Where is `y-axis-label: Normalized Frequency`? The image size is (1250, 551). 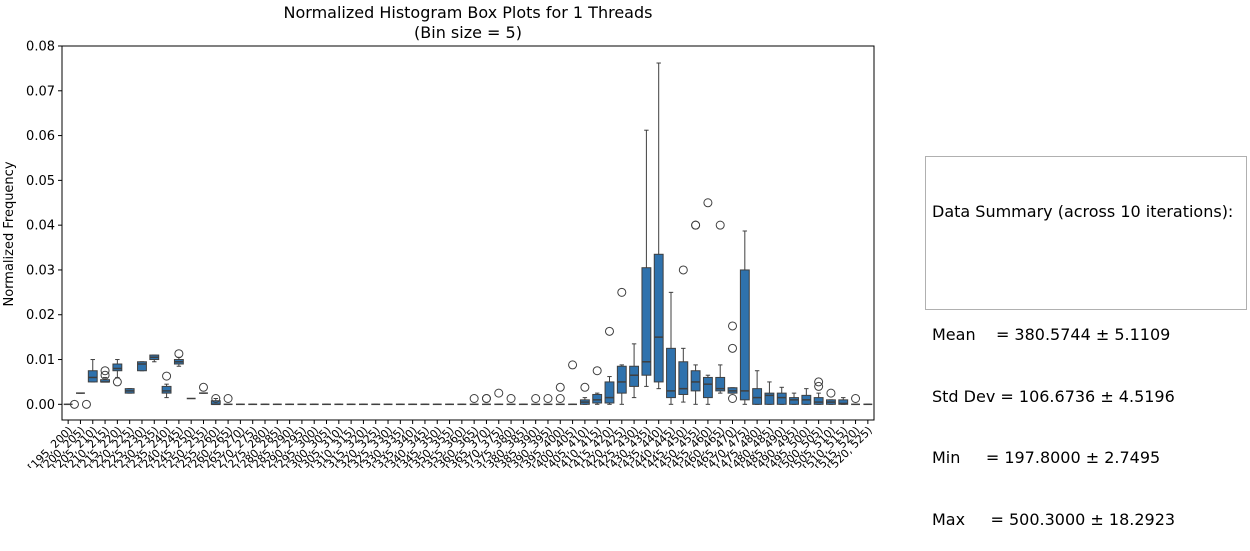
y-axis-label: Normalized Frequency is located at coordinates (9, 233).